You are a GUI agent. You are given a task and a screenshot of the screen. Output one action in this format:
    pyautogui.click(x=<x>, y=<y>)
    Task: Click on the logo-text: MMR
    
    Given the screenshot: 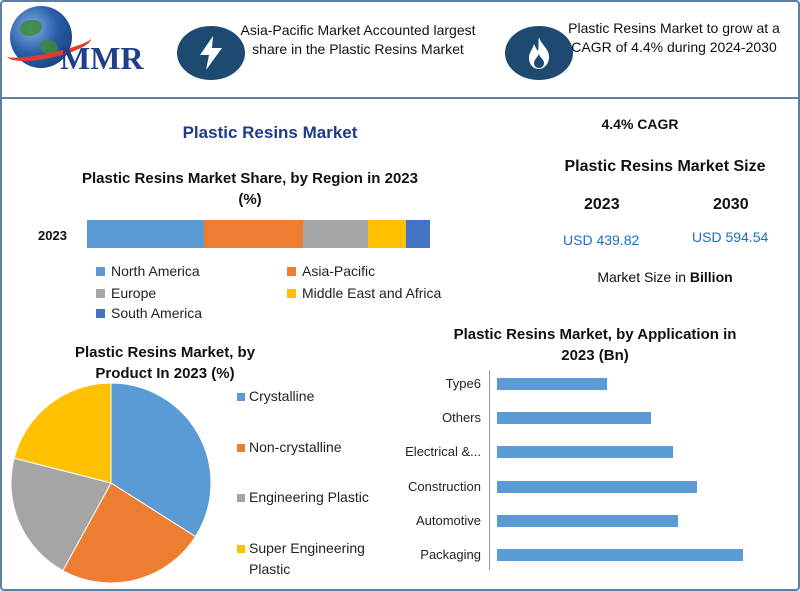 What is the action you would take?
    pyautogui.click(x=102, y=58)
    